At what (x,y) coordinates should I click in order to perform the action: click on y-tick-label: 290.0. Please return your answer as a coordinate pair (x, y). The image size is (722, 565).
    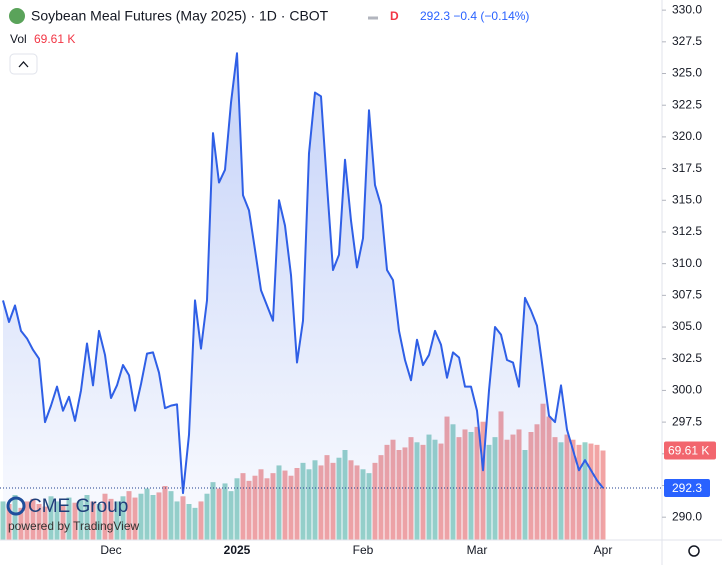
    Looking at the image, I should click on (687, 516).